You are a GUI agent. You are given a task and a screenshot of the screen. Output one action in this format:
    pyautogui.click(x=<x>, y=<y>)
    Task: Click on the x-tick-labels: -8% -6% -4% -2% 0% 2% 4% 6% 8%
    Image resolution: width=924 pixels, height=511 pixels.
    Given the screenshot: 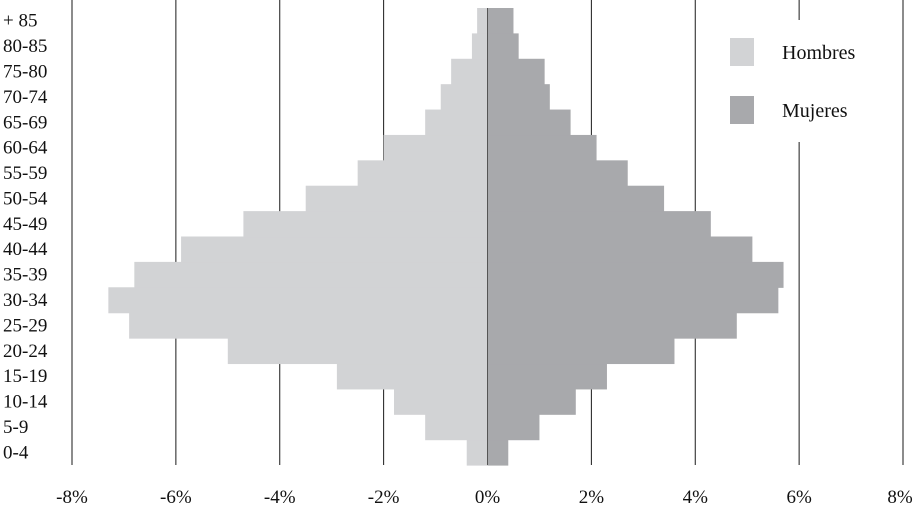 What is the action you would take?
    pyautogui.click(x=484, y=497)
    